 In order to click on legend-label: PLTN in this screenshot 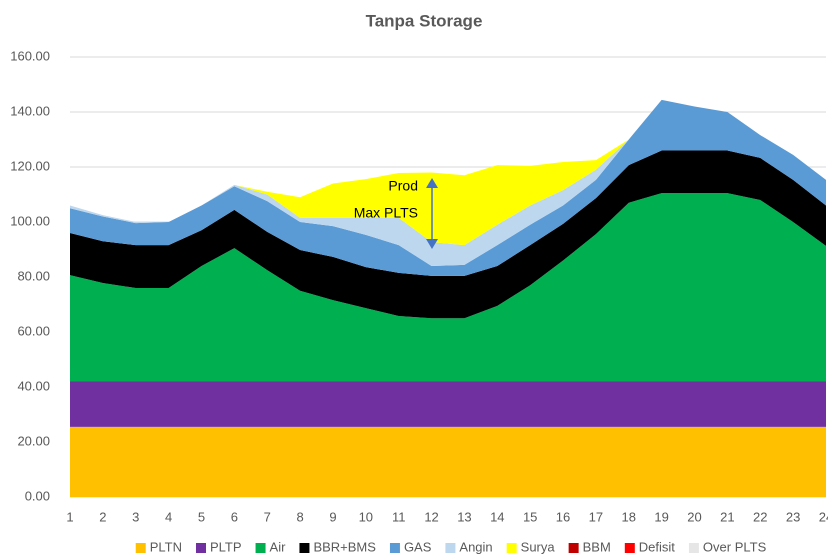, I will do `click(166, 546)`.